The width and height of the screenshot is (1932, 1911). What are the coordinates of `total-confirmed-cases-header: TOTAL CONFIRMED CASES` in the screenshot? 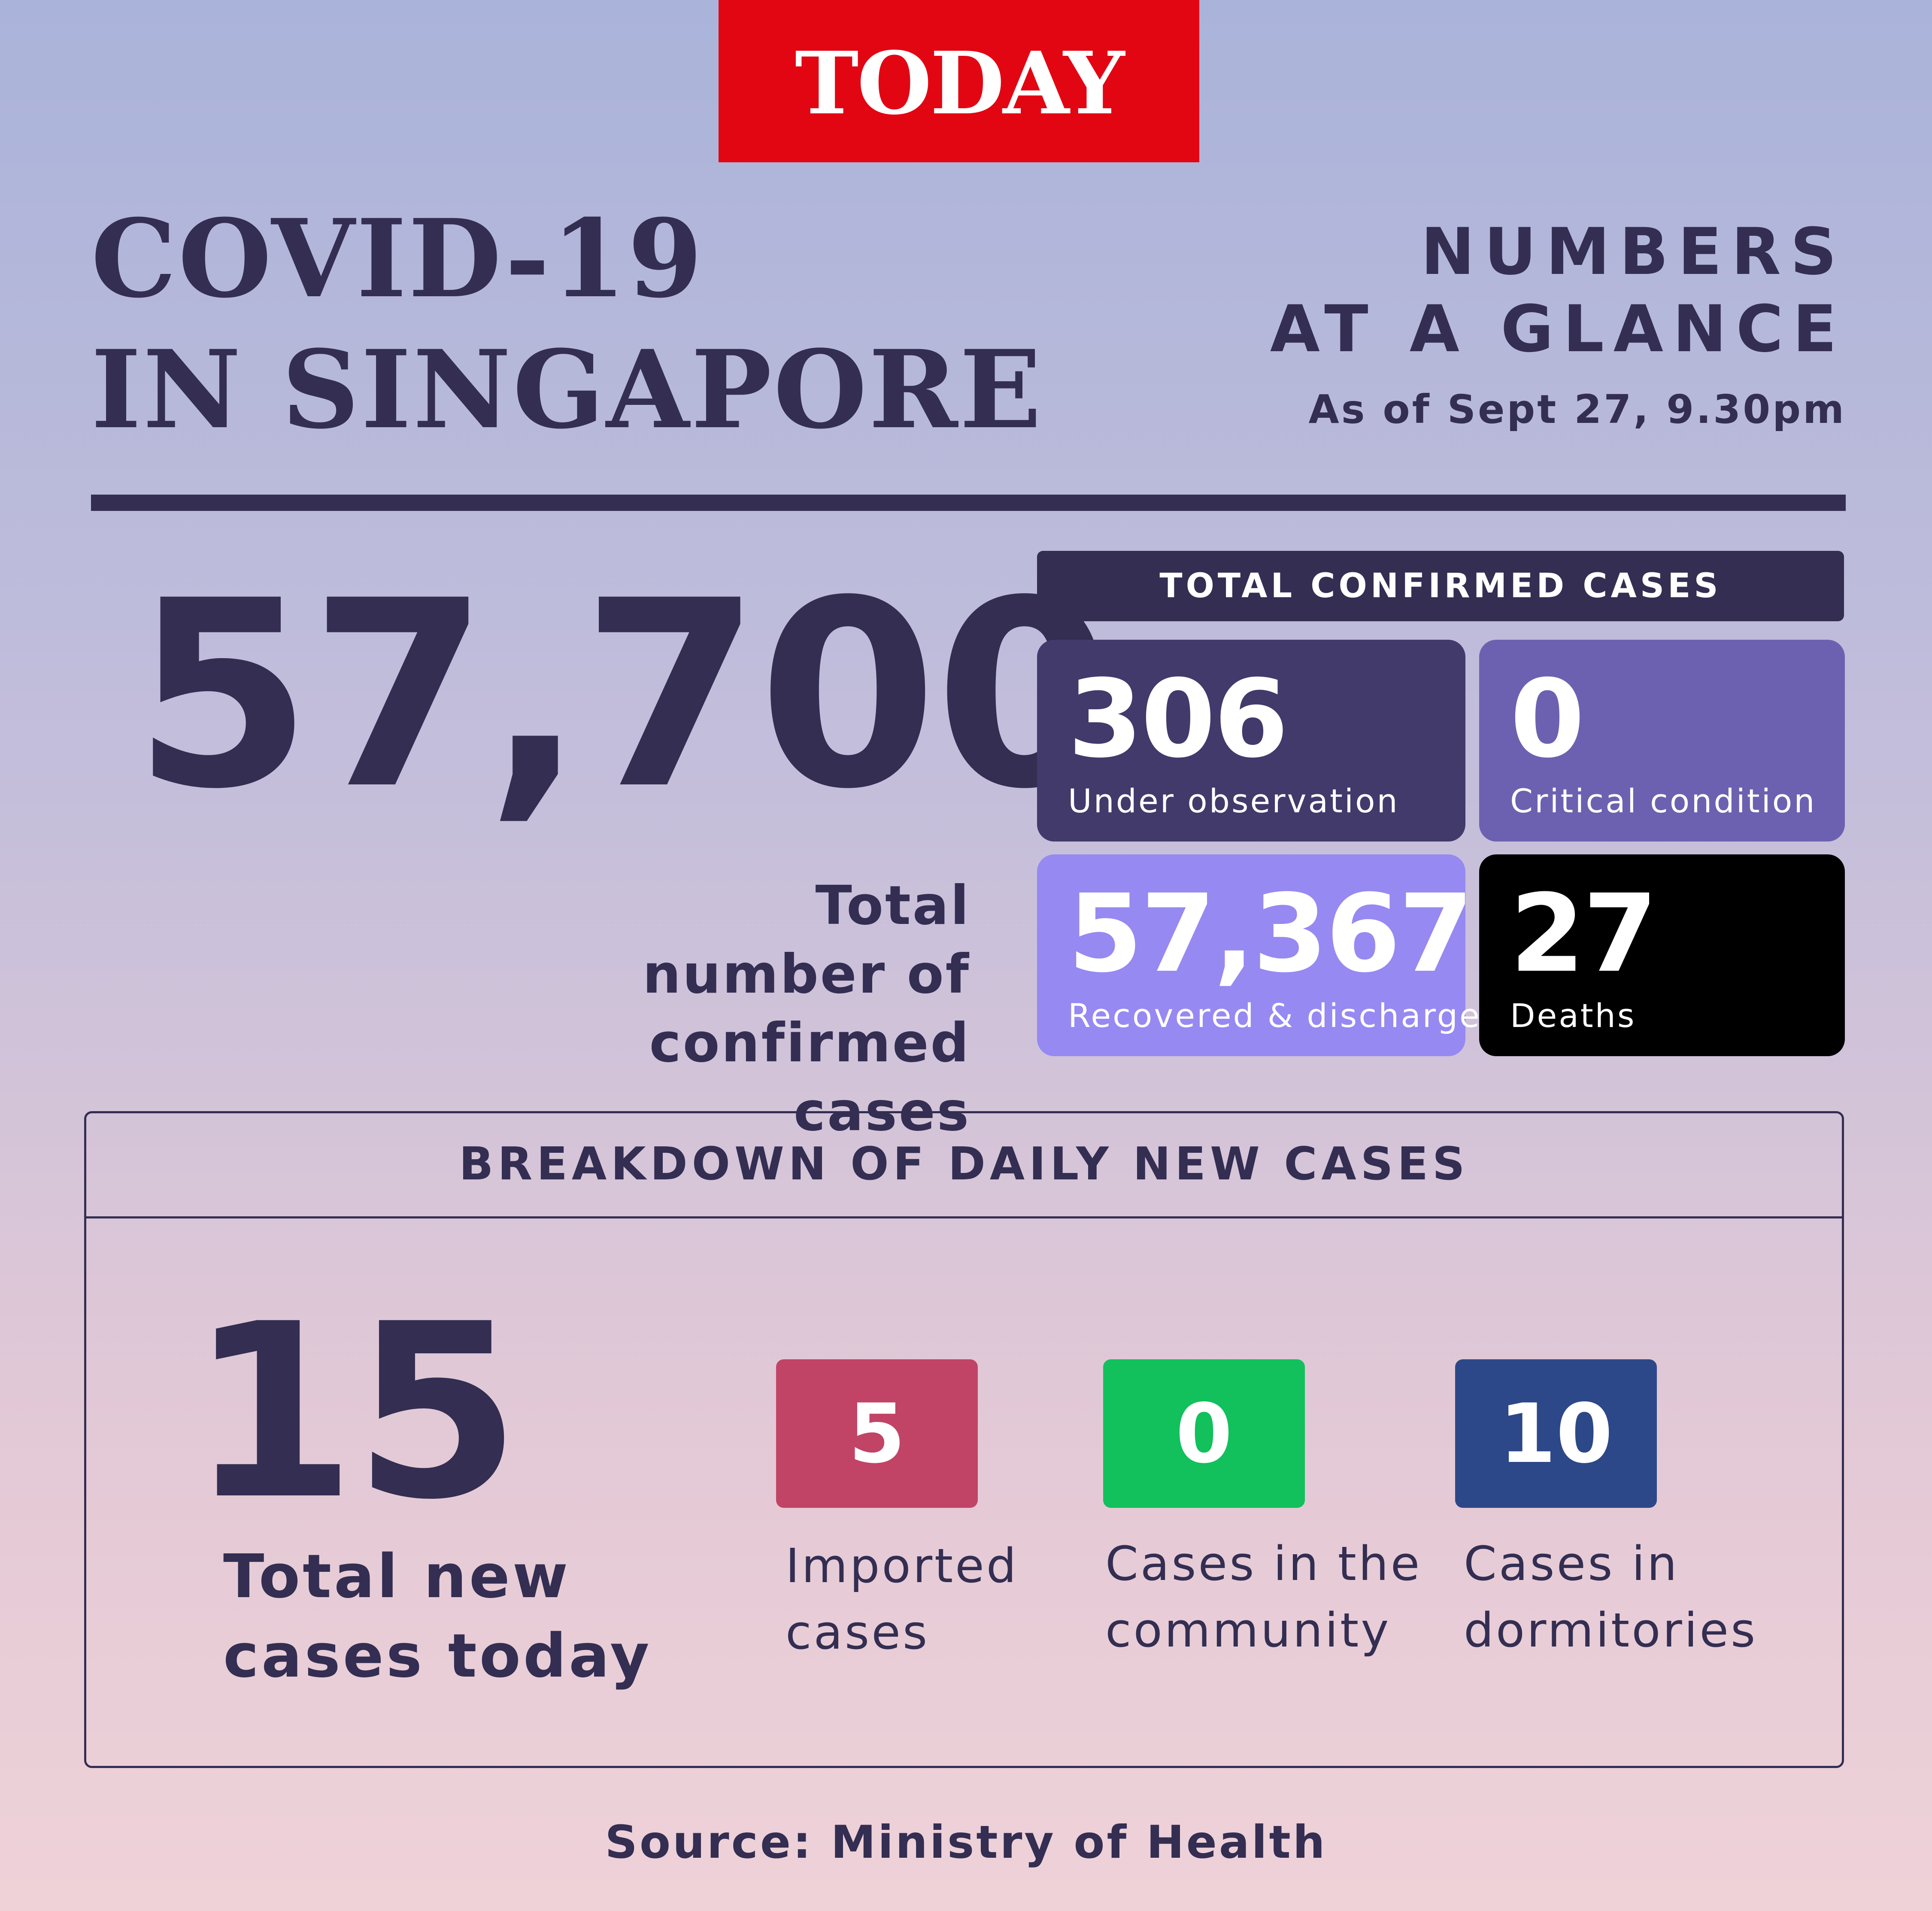 It's located at (1440, 586).